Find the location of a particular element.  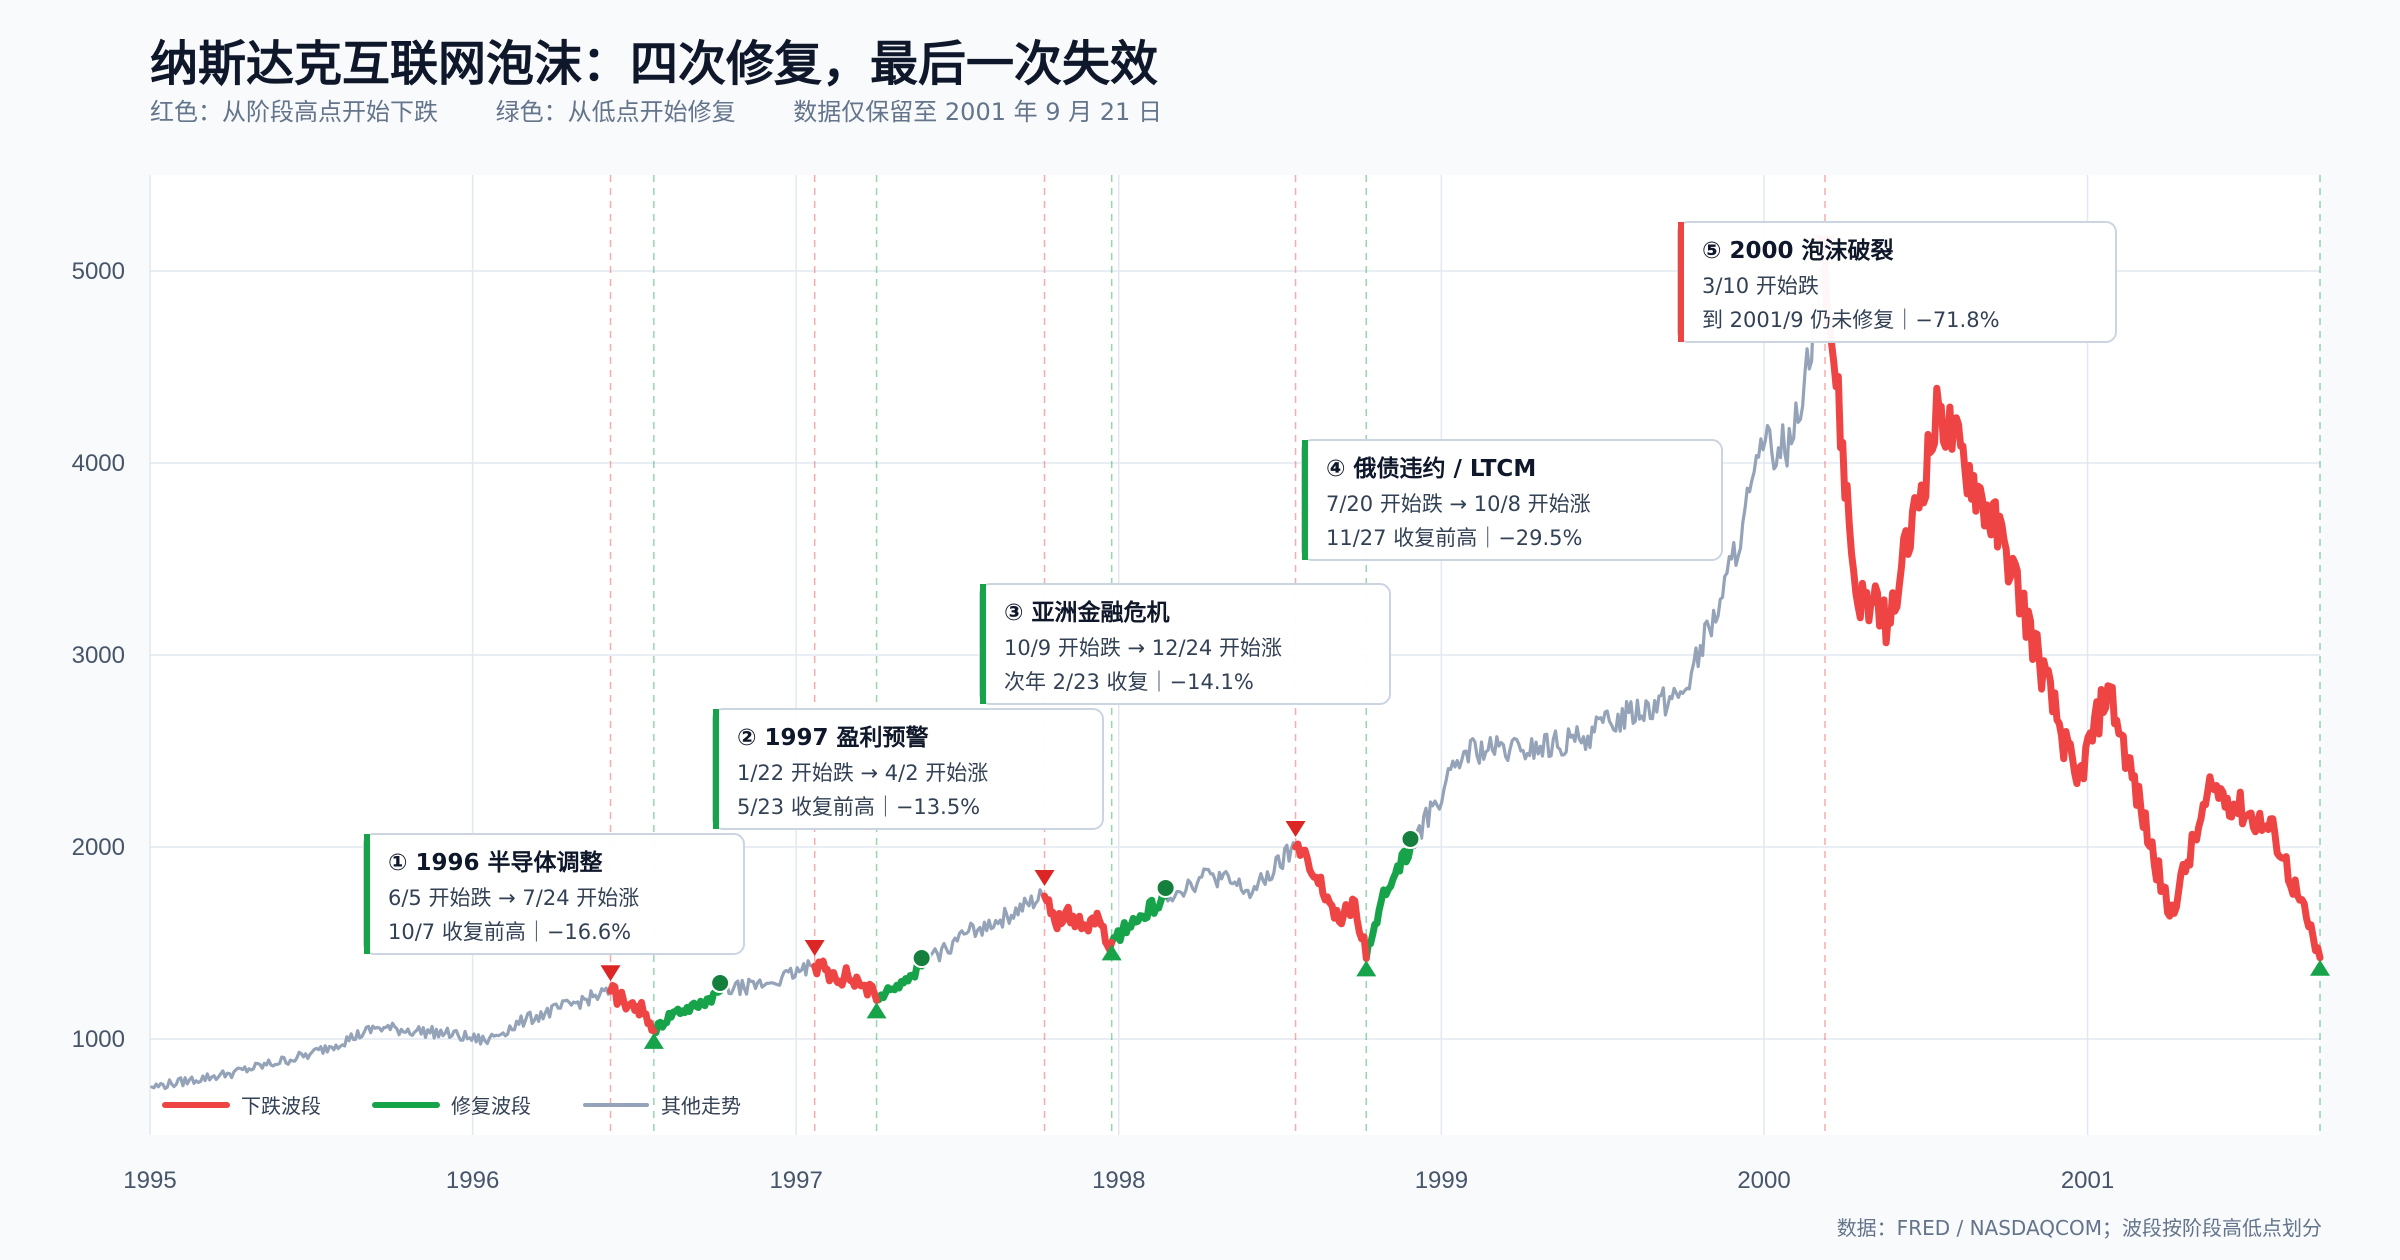

page-title: 纳斯达克互联网泡沫：四次修复，最后一次失效 is located at coordinates (654, 64).